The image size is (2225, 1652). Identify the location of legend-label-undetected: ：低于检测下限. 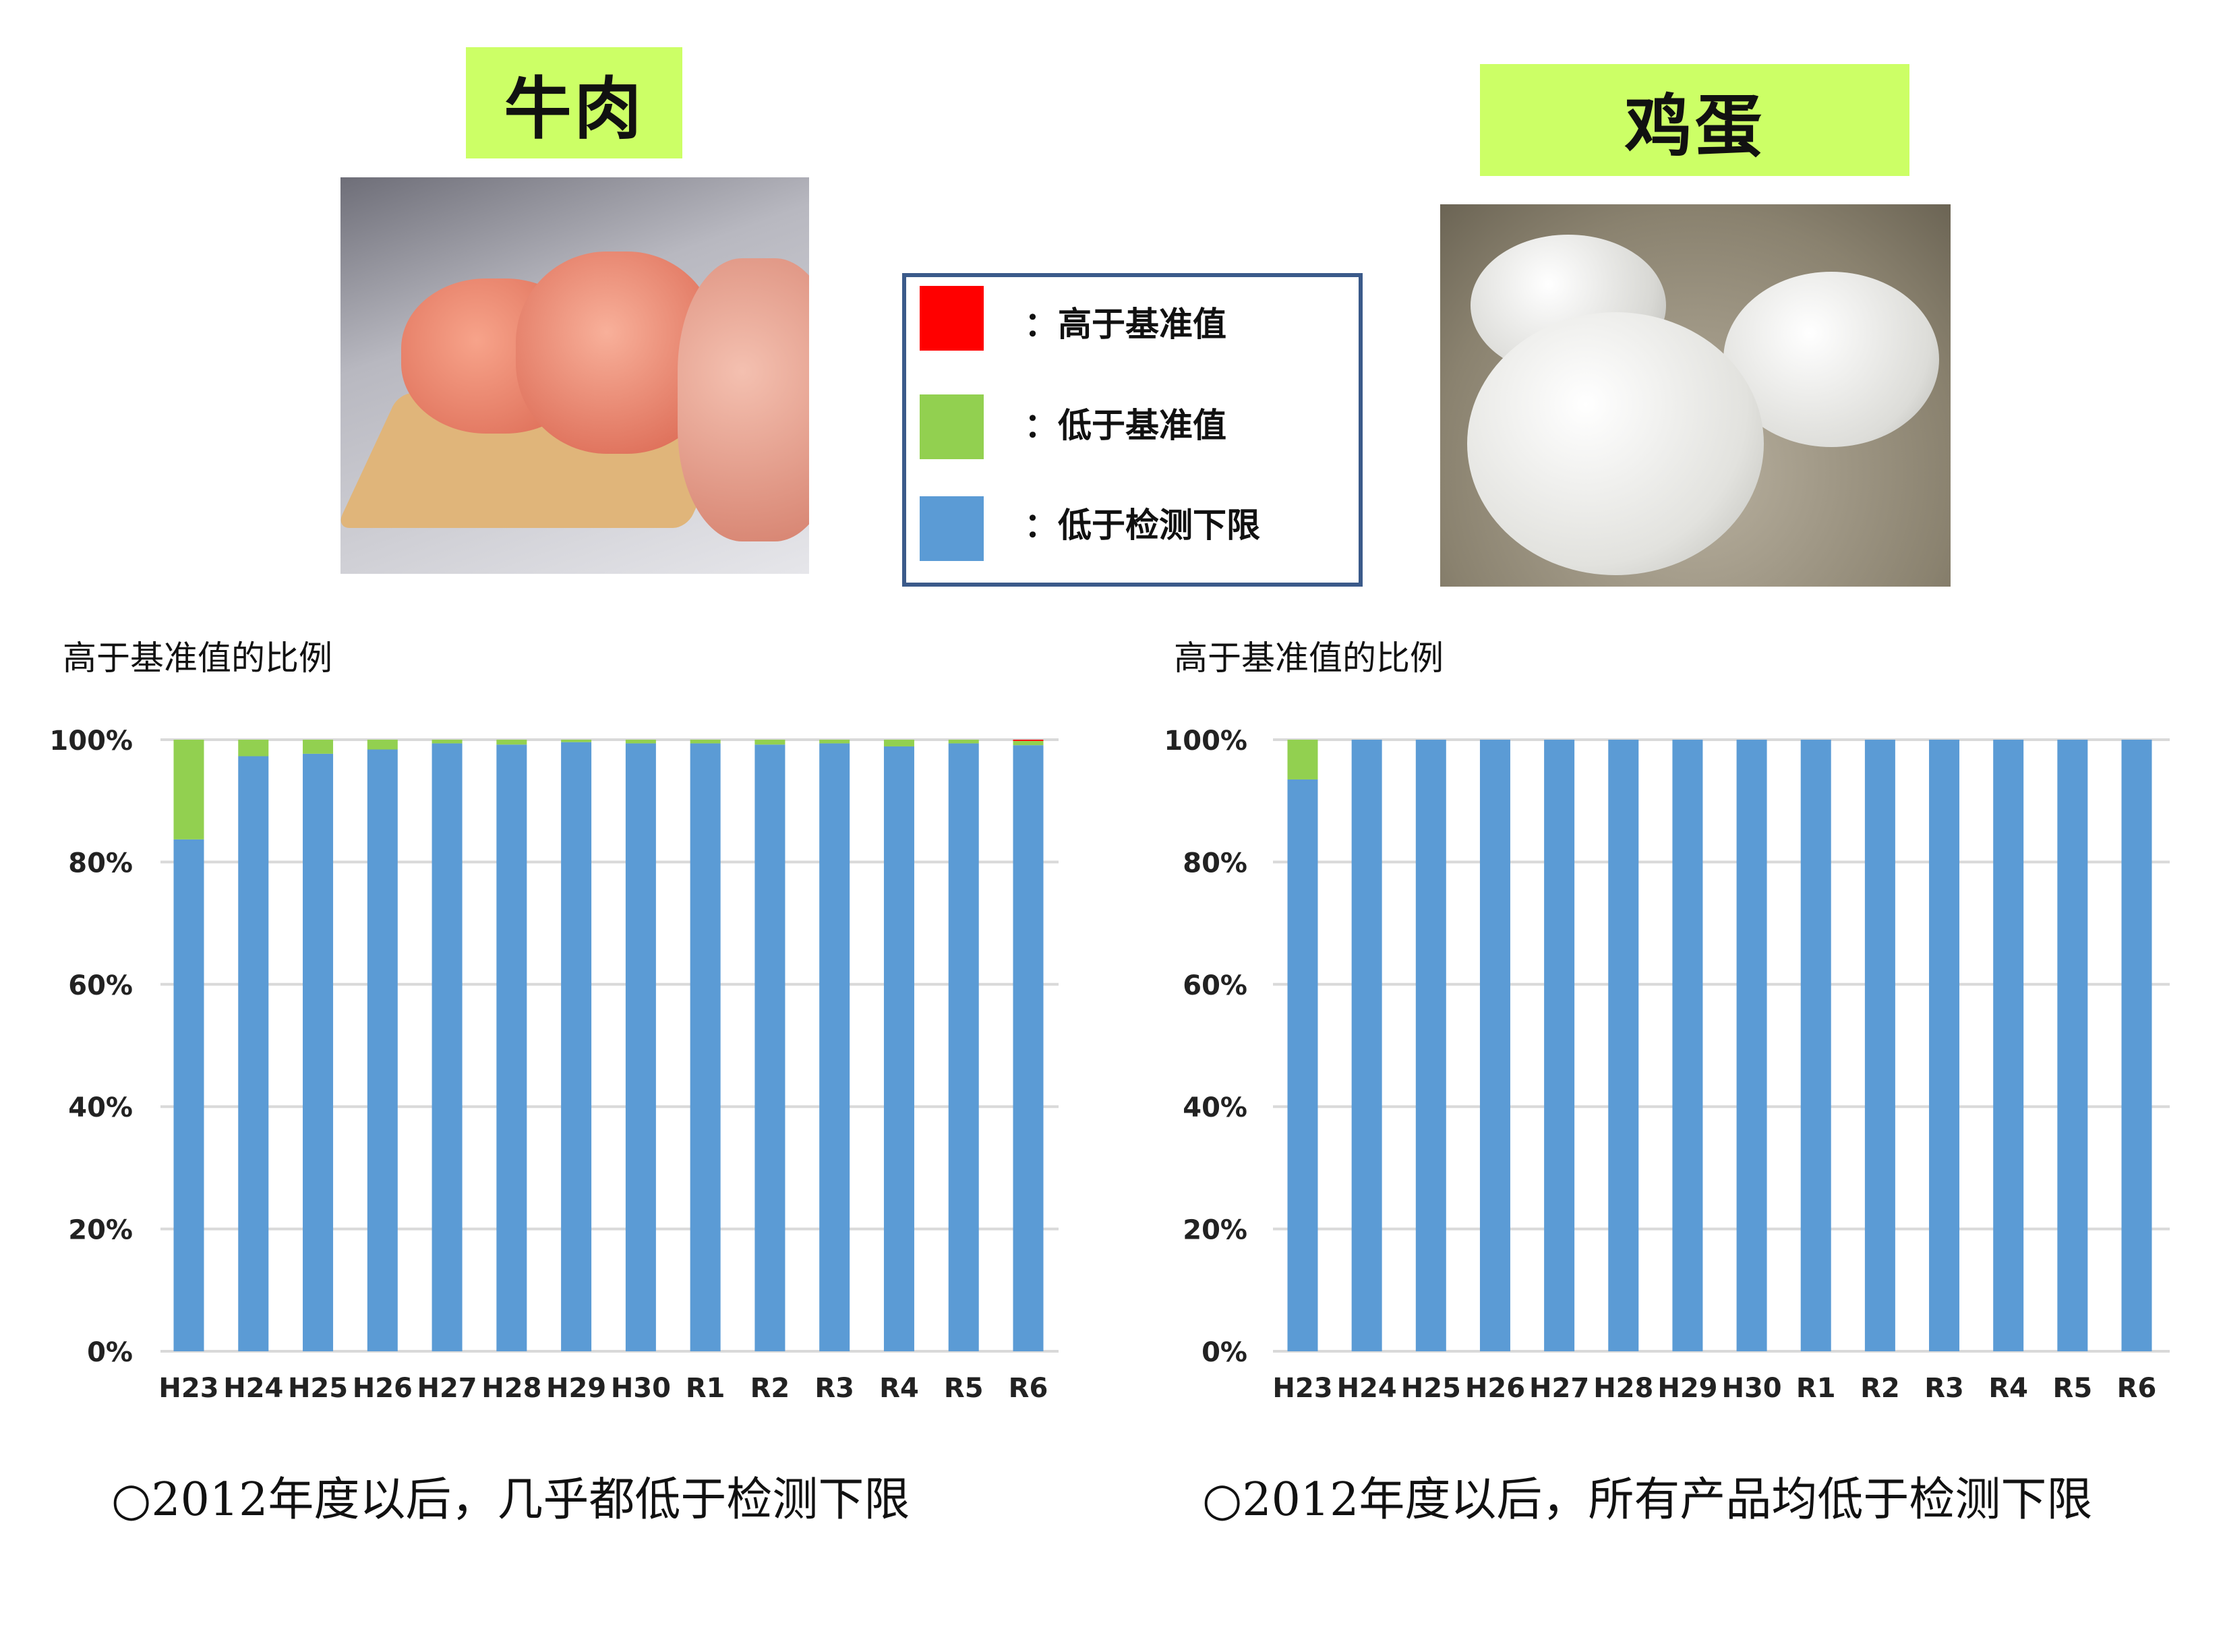
(1142, 525).